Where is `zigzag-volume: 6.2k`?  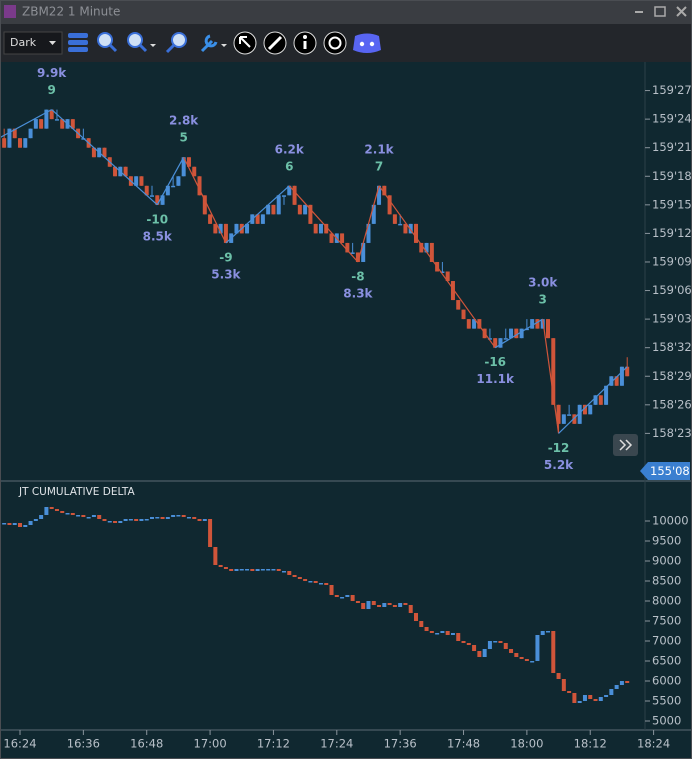
zigzag-volume: 6.2k is located at coordinates (290, 149).